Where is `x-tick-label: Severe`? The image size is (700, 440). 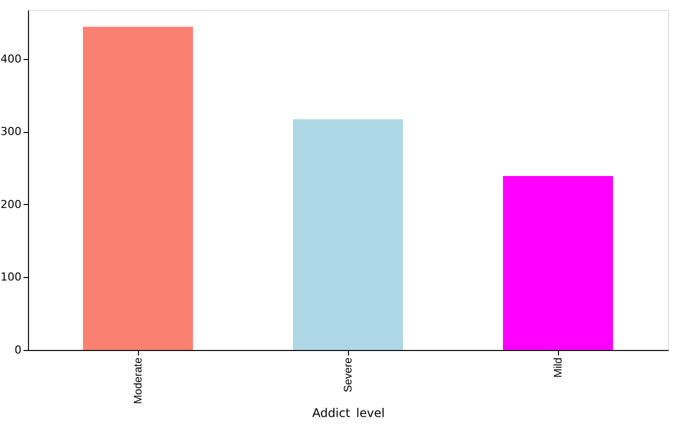 x-tick-label: Severe is located at coordinates (348, 375).